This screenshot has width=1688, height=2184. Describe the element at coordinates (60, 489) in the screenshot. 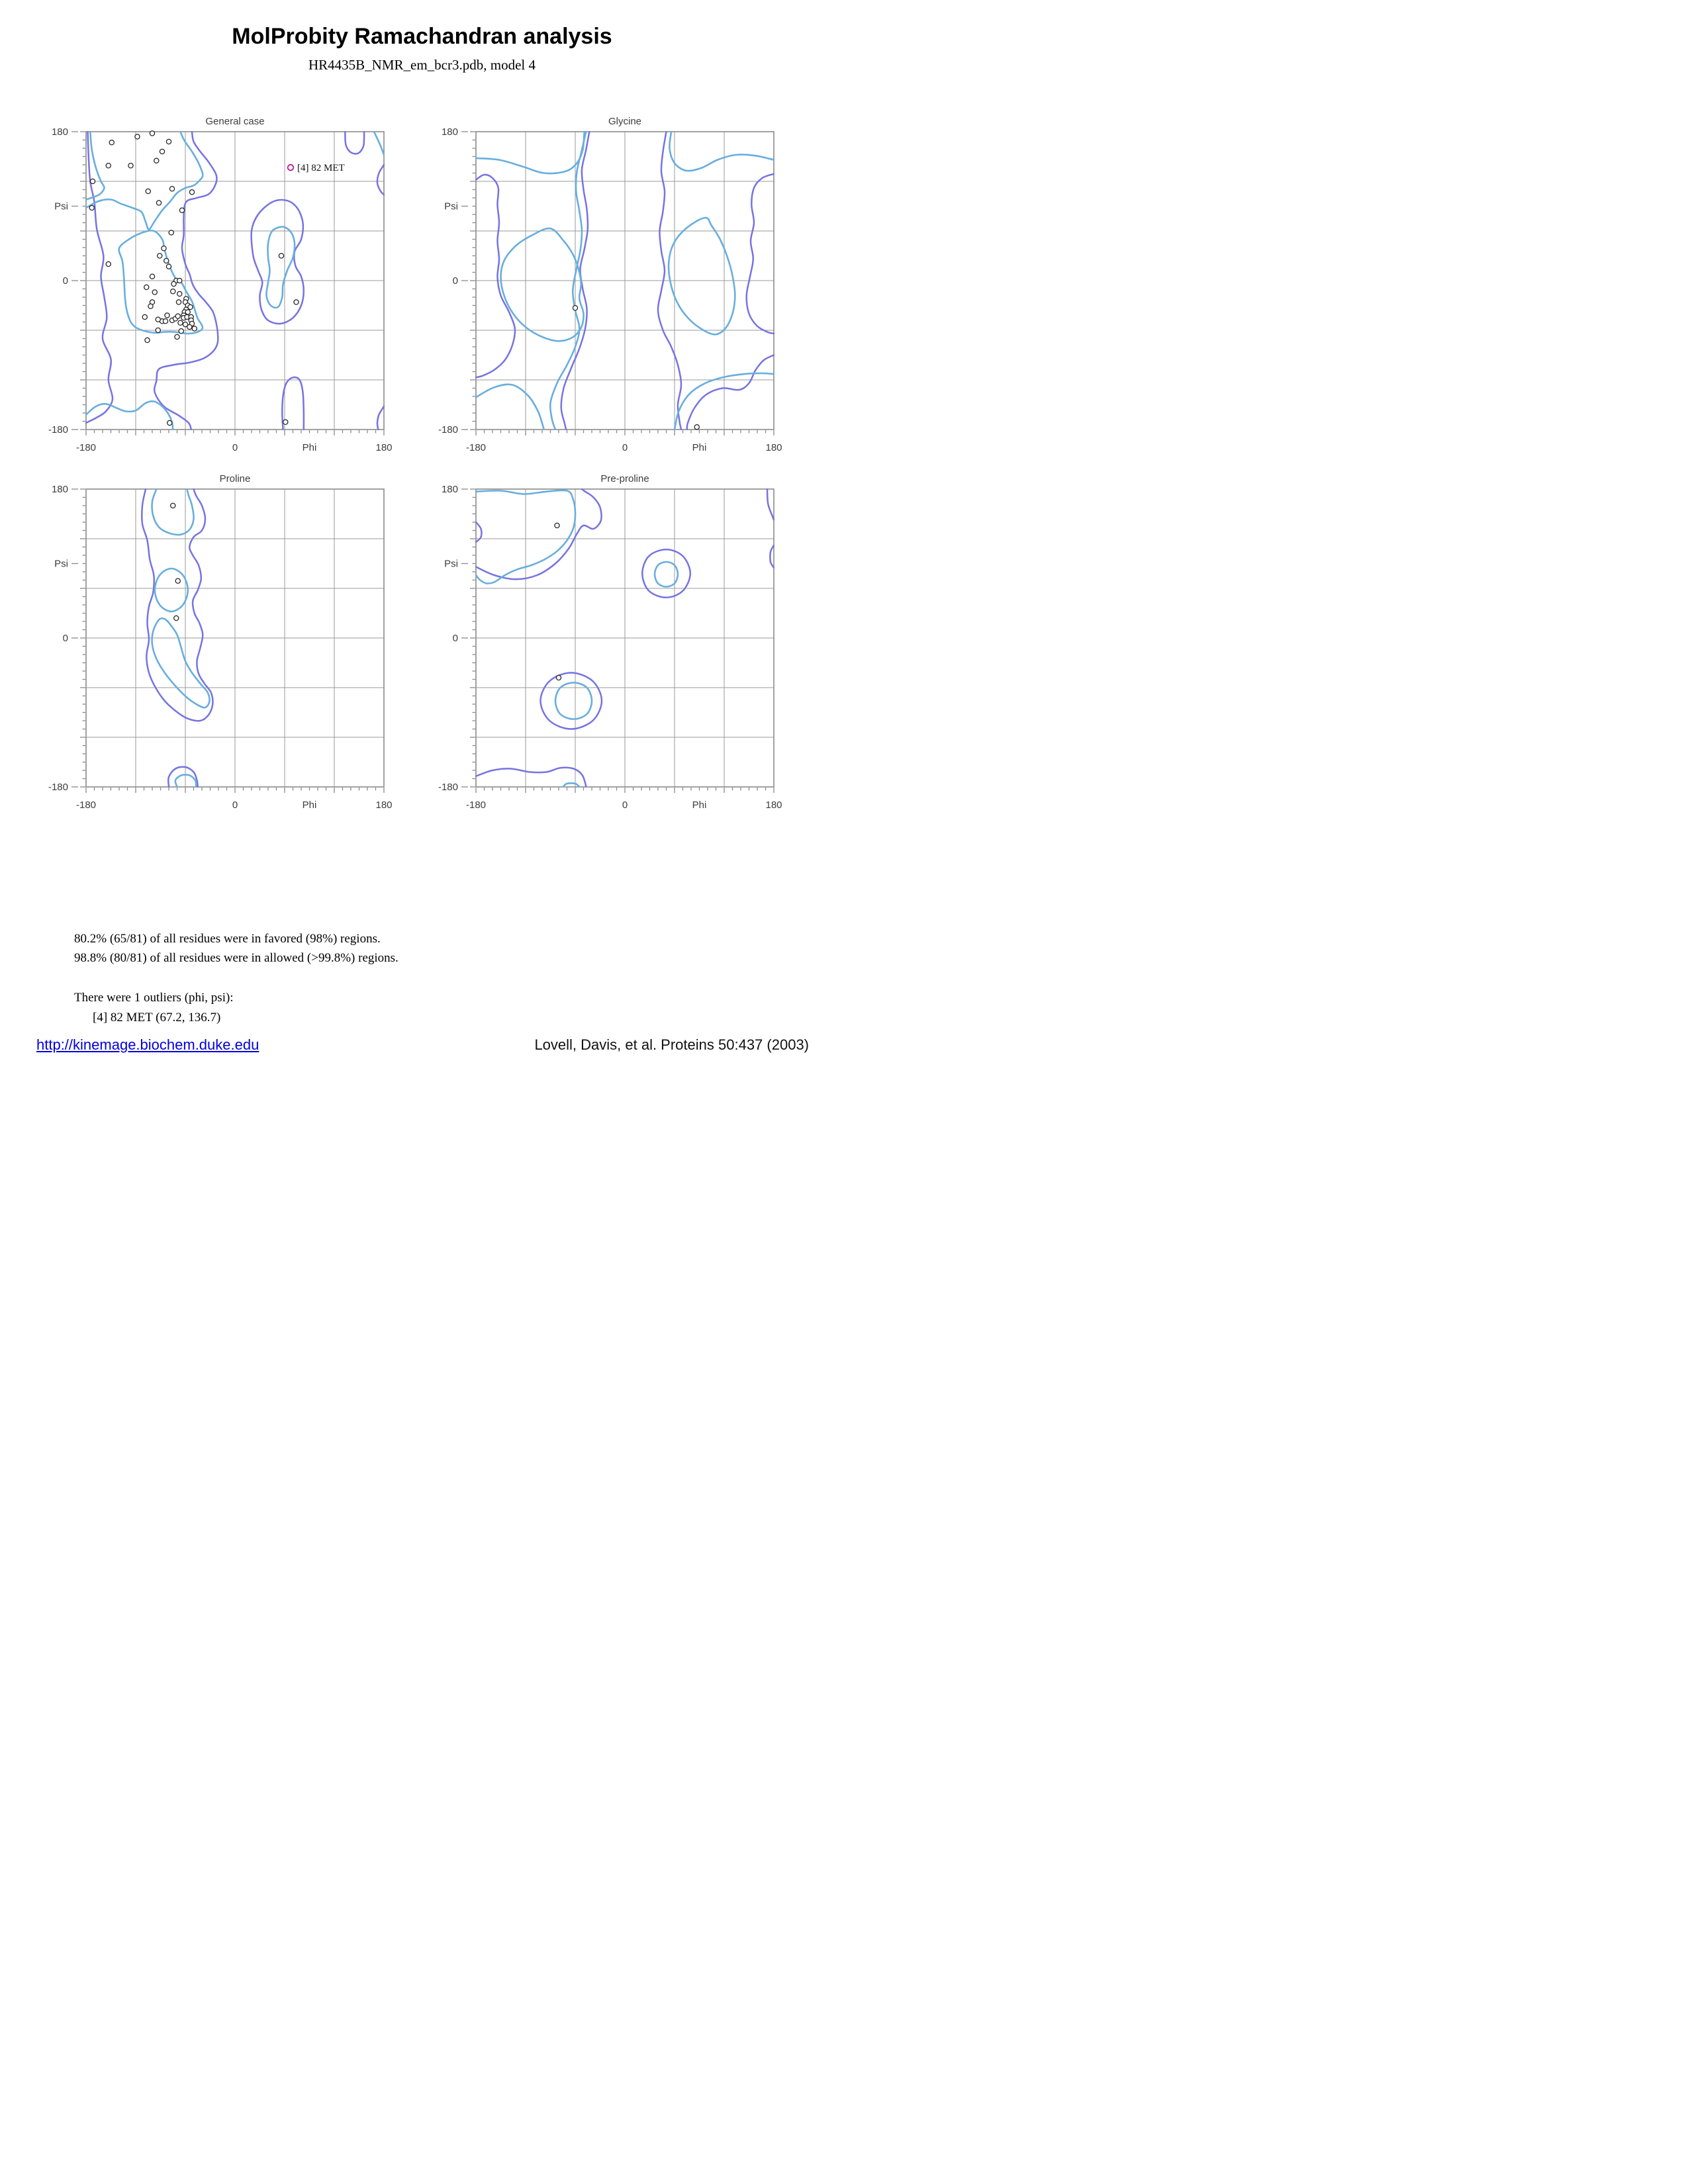

I see `y-tick-label: 180` at that location.